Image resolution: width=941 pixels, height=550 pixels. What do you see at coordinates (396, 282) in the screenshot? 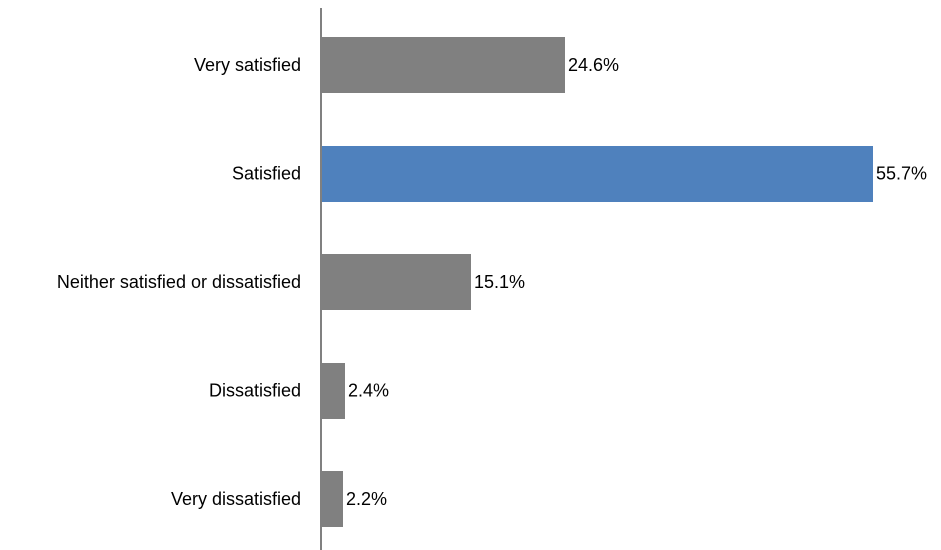
I see `bar-neither-satisfied-or-dissatisfied` at bounding box center [396, 282].